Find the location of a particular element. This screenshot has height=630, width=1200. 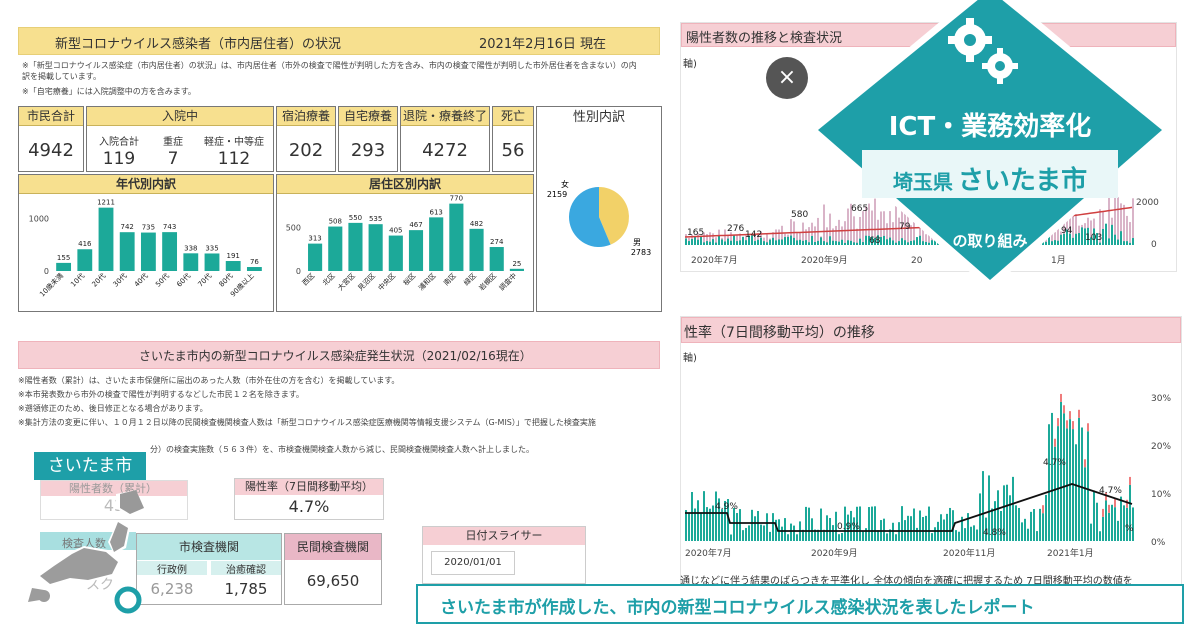

death-value: 56 is located at coordinates (513, 150).